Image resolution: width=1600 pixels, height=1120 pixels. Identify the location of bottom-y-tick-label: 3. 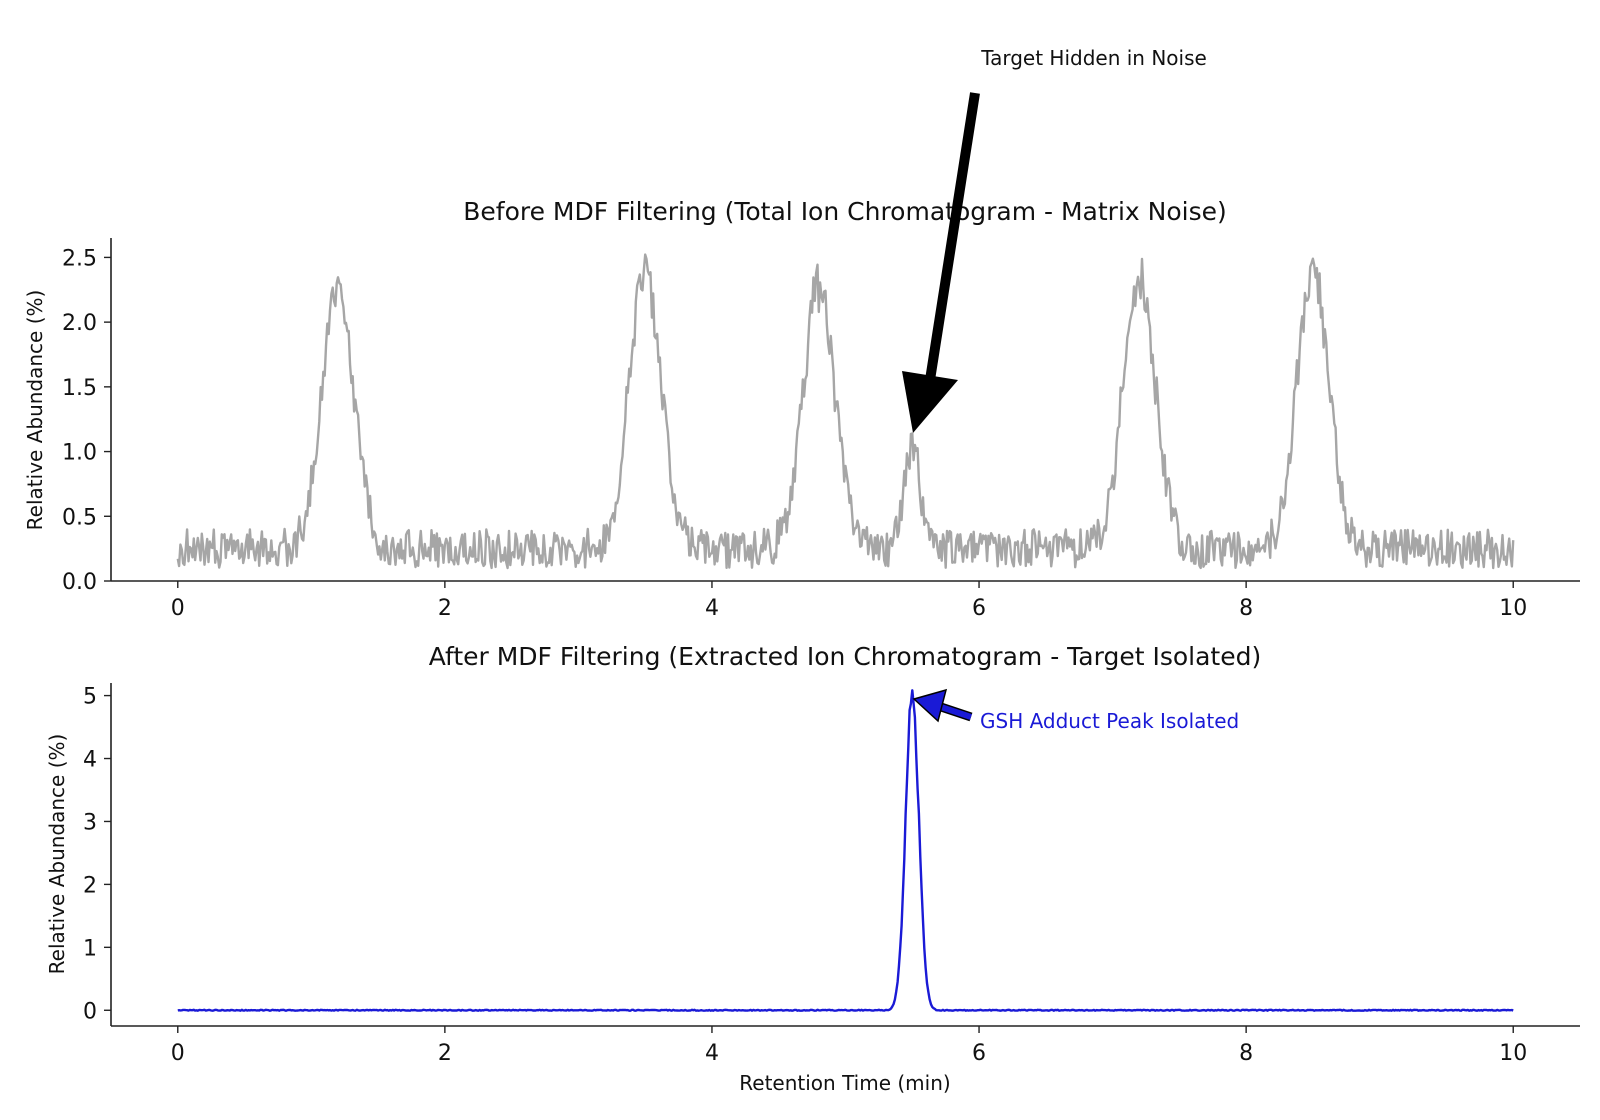
(90, 822).